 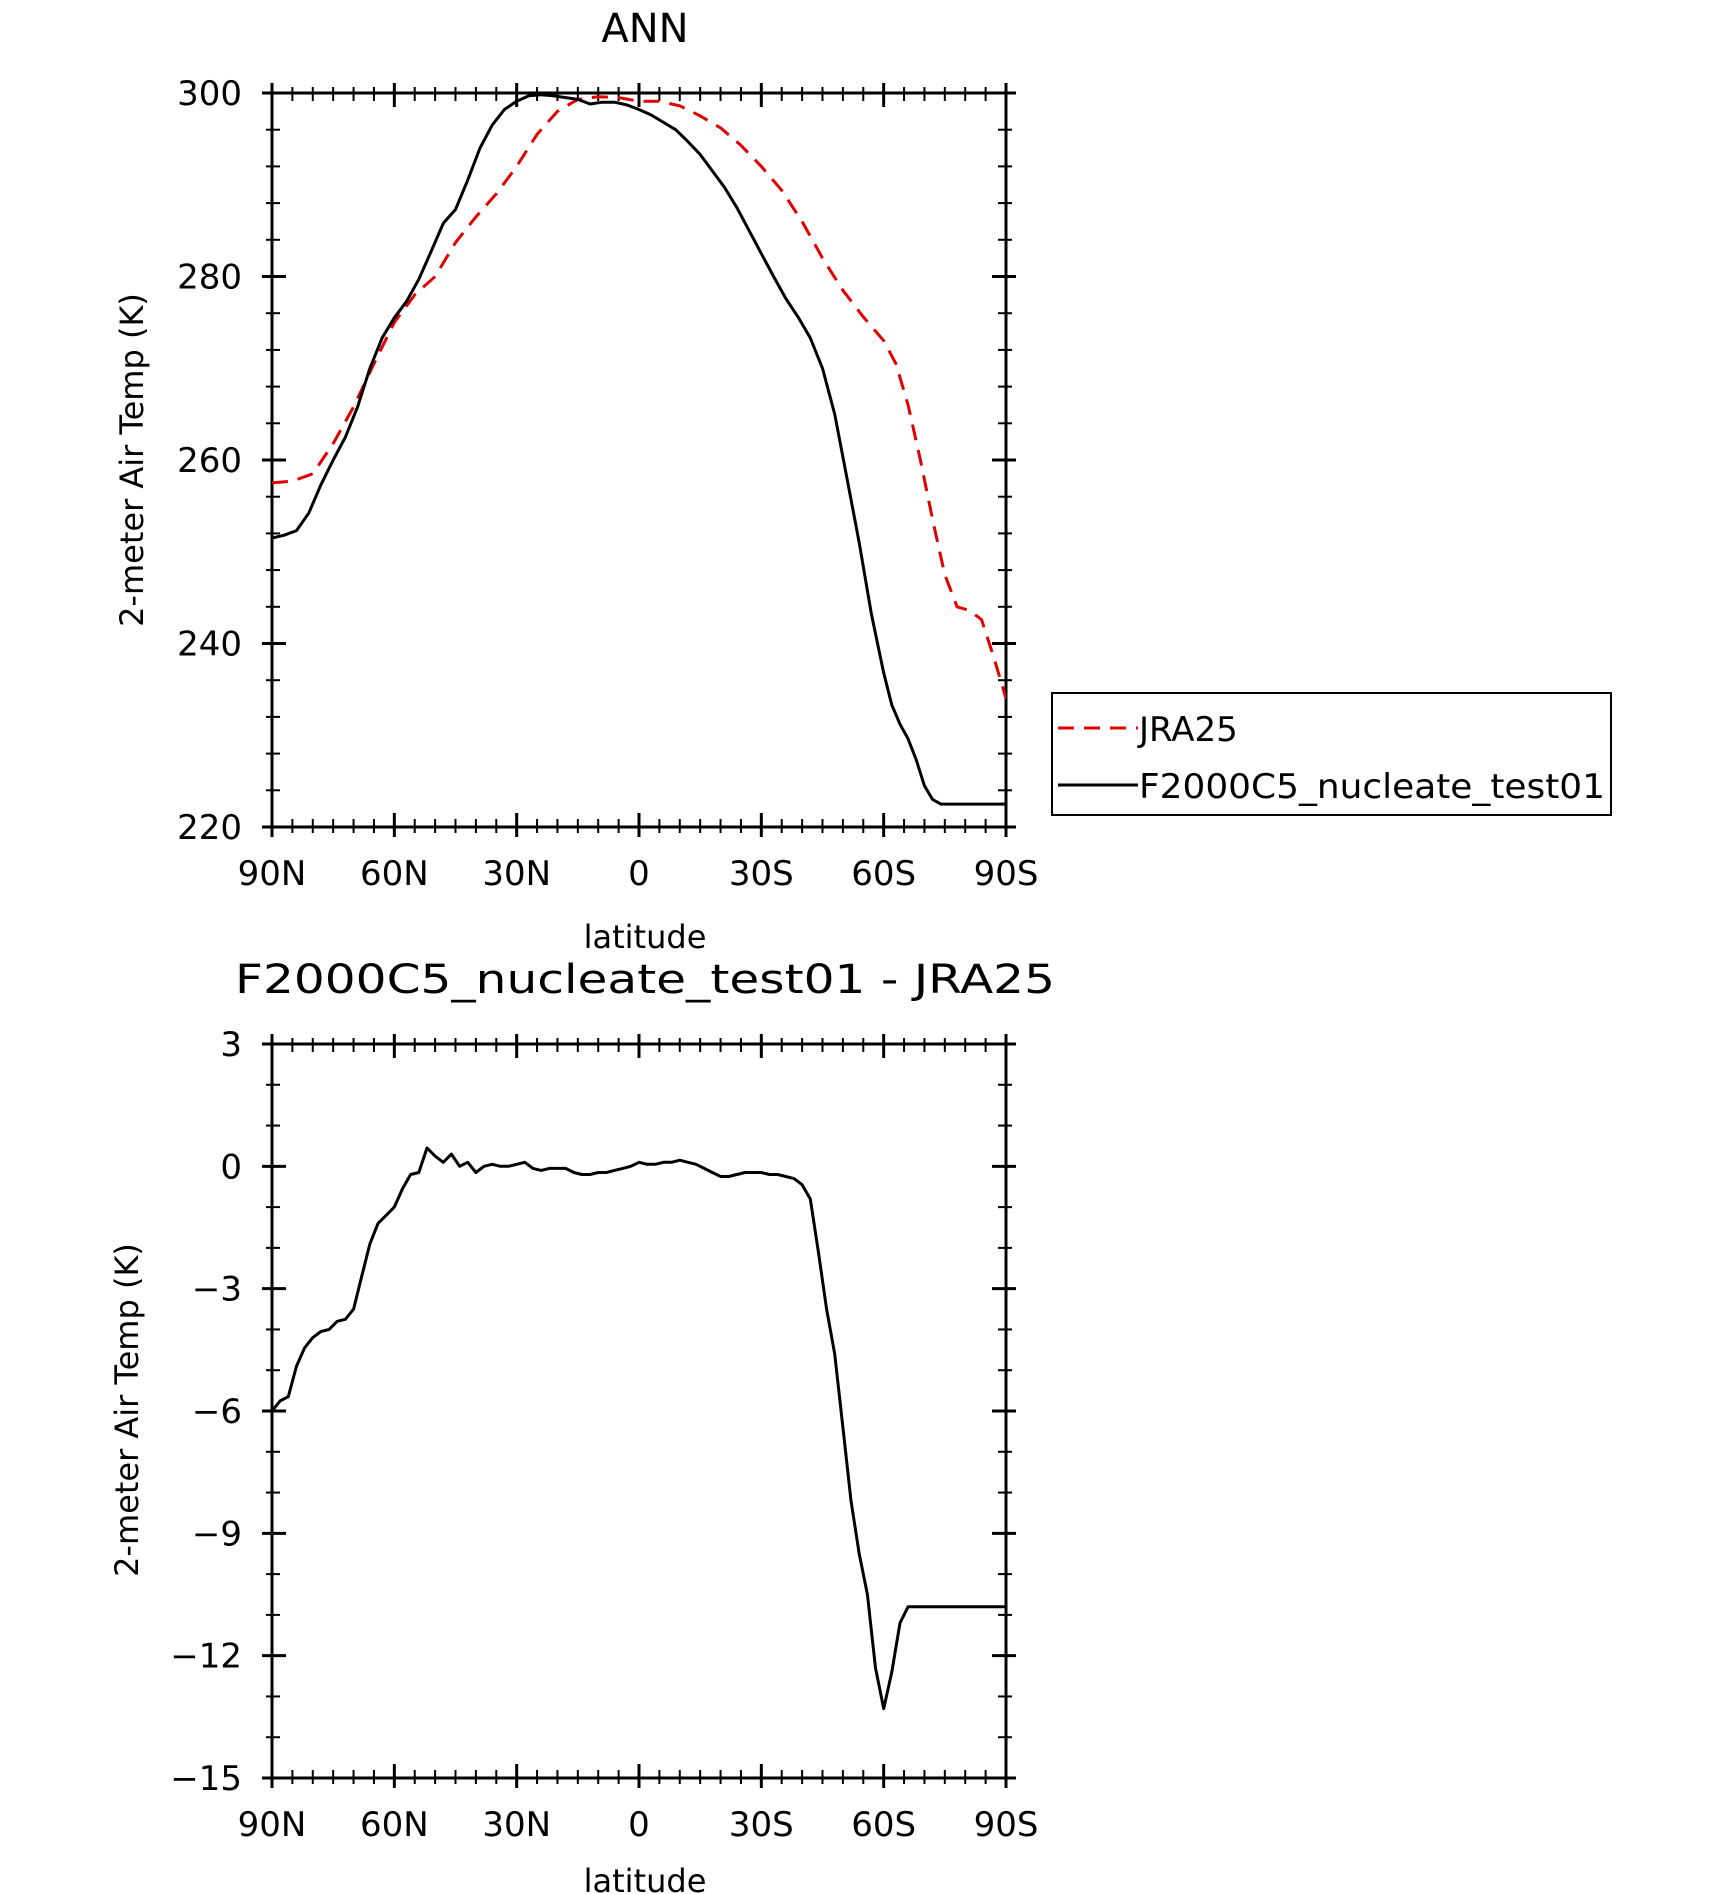 I want to click on top-chart-title: ANN, so click(x=644, y=29).